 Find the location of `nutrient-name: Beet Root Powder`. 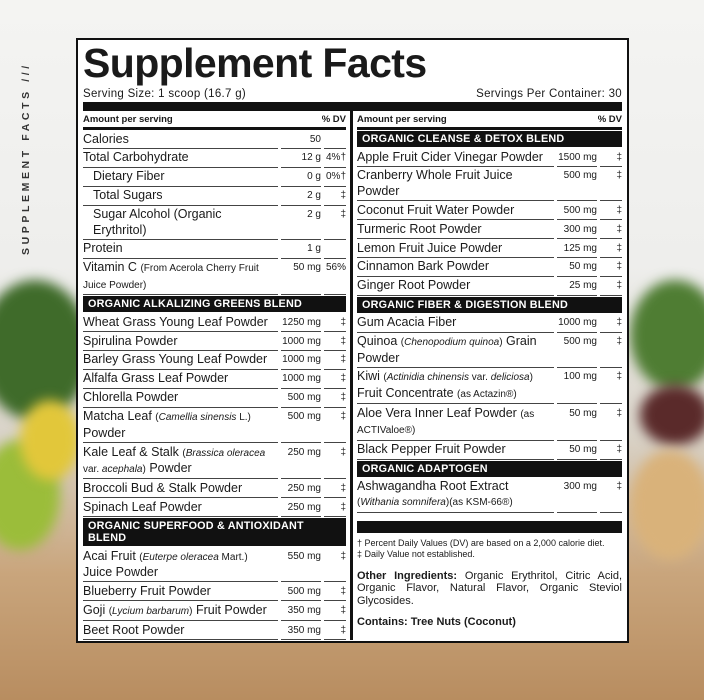

nutrient-name: Beet Root Powder is located at coordinates (180, 631).